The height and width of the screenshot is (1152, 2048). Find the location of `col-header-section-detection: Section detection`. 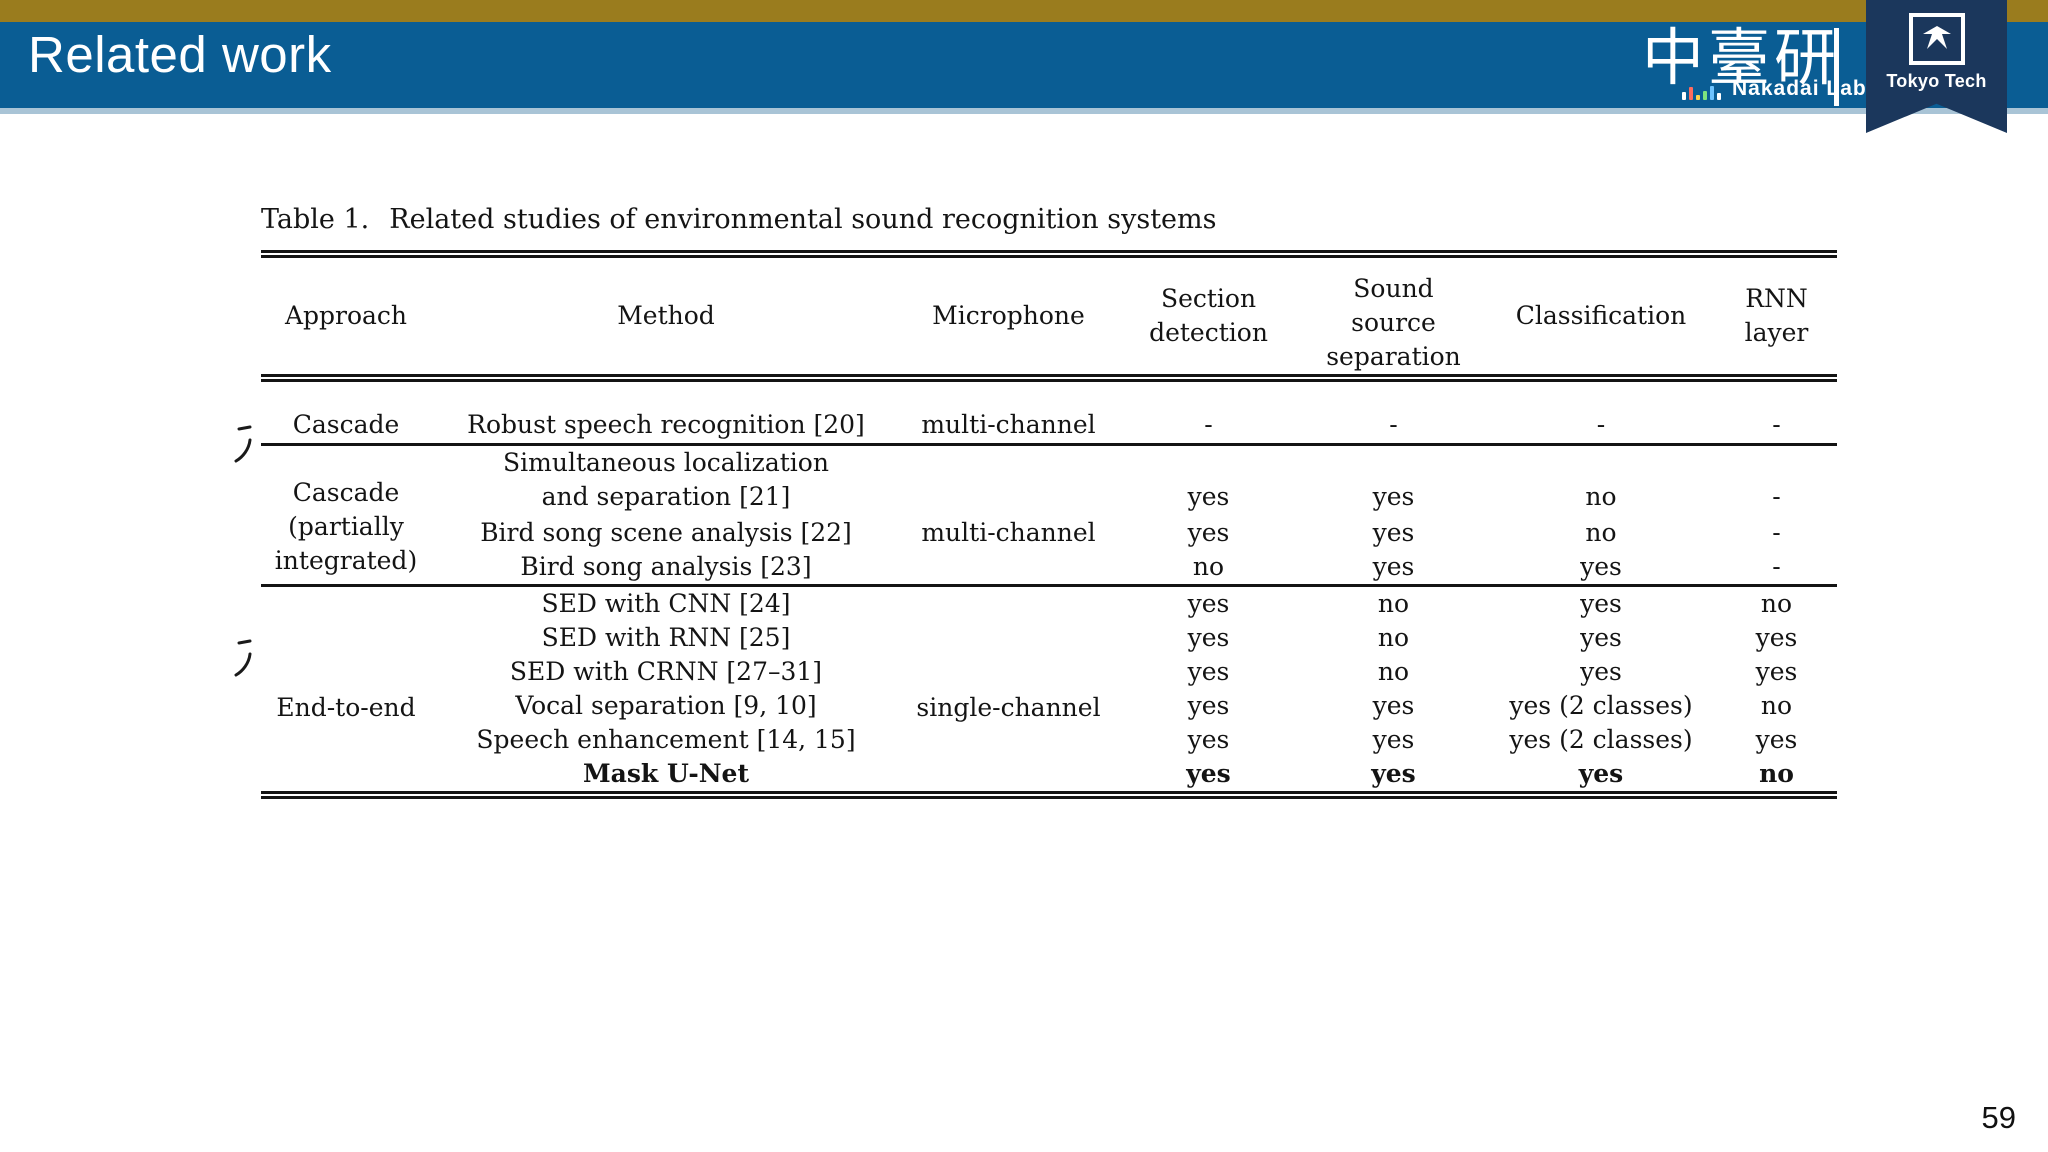

col-header-section-detection: Section detection is located at coordinates (1208, 318).